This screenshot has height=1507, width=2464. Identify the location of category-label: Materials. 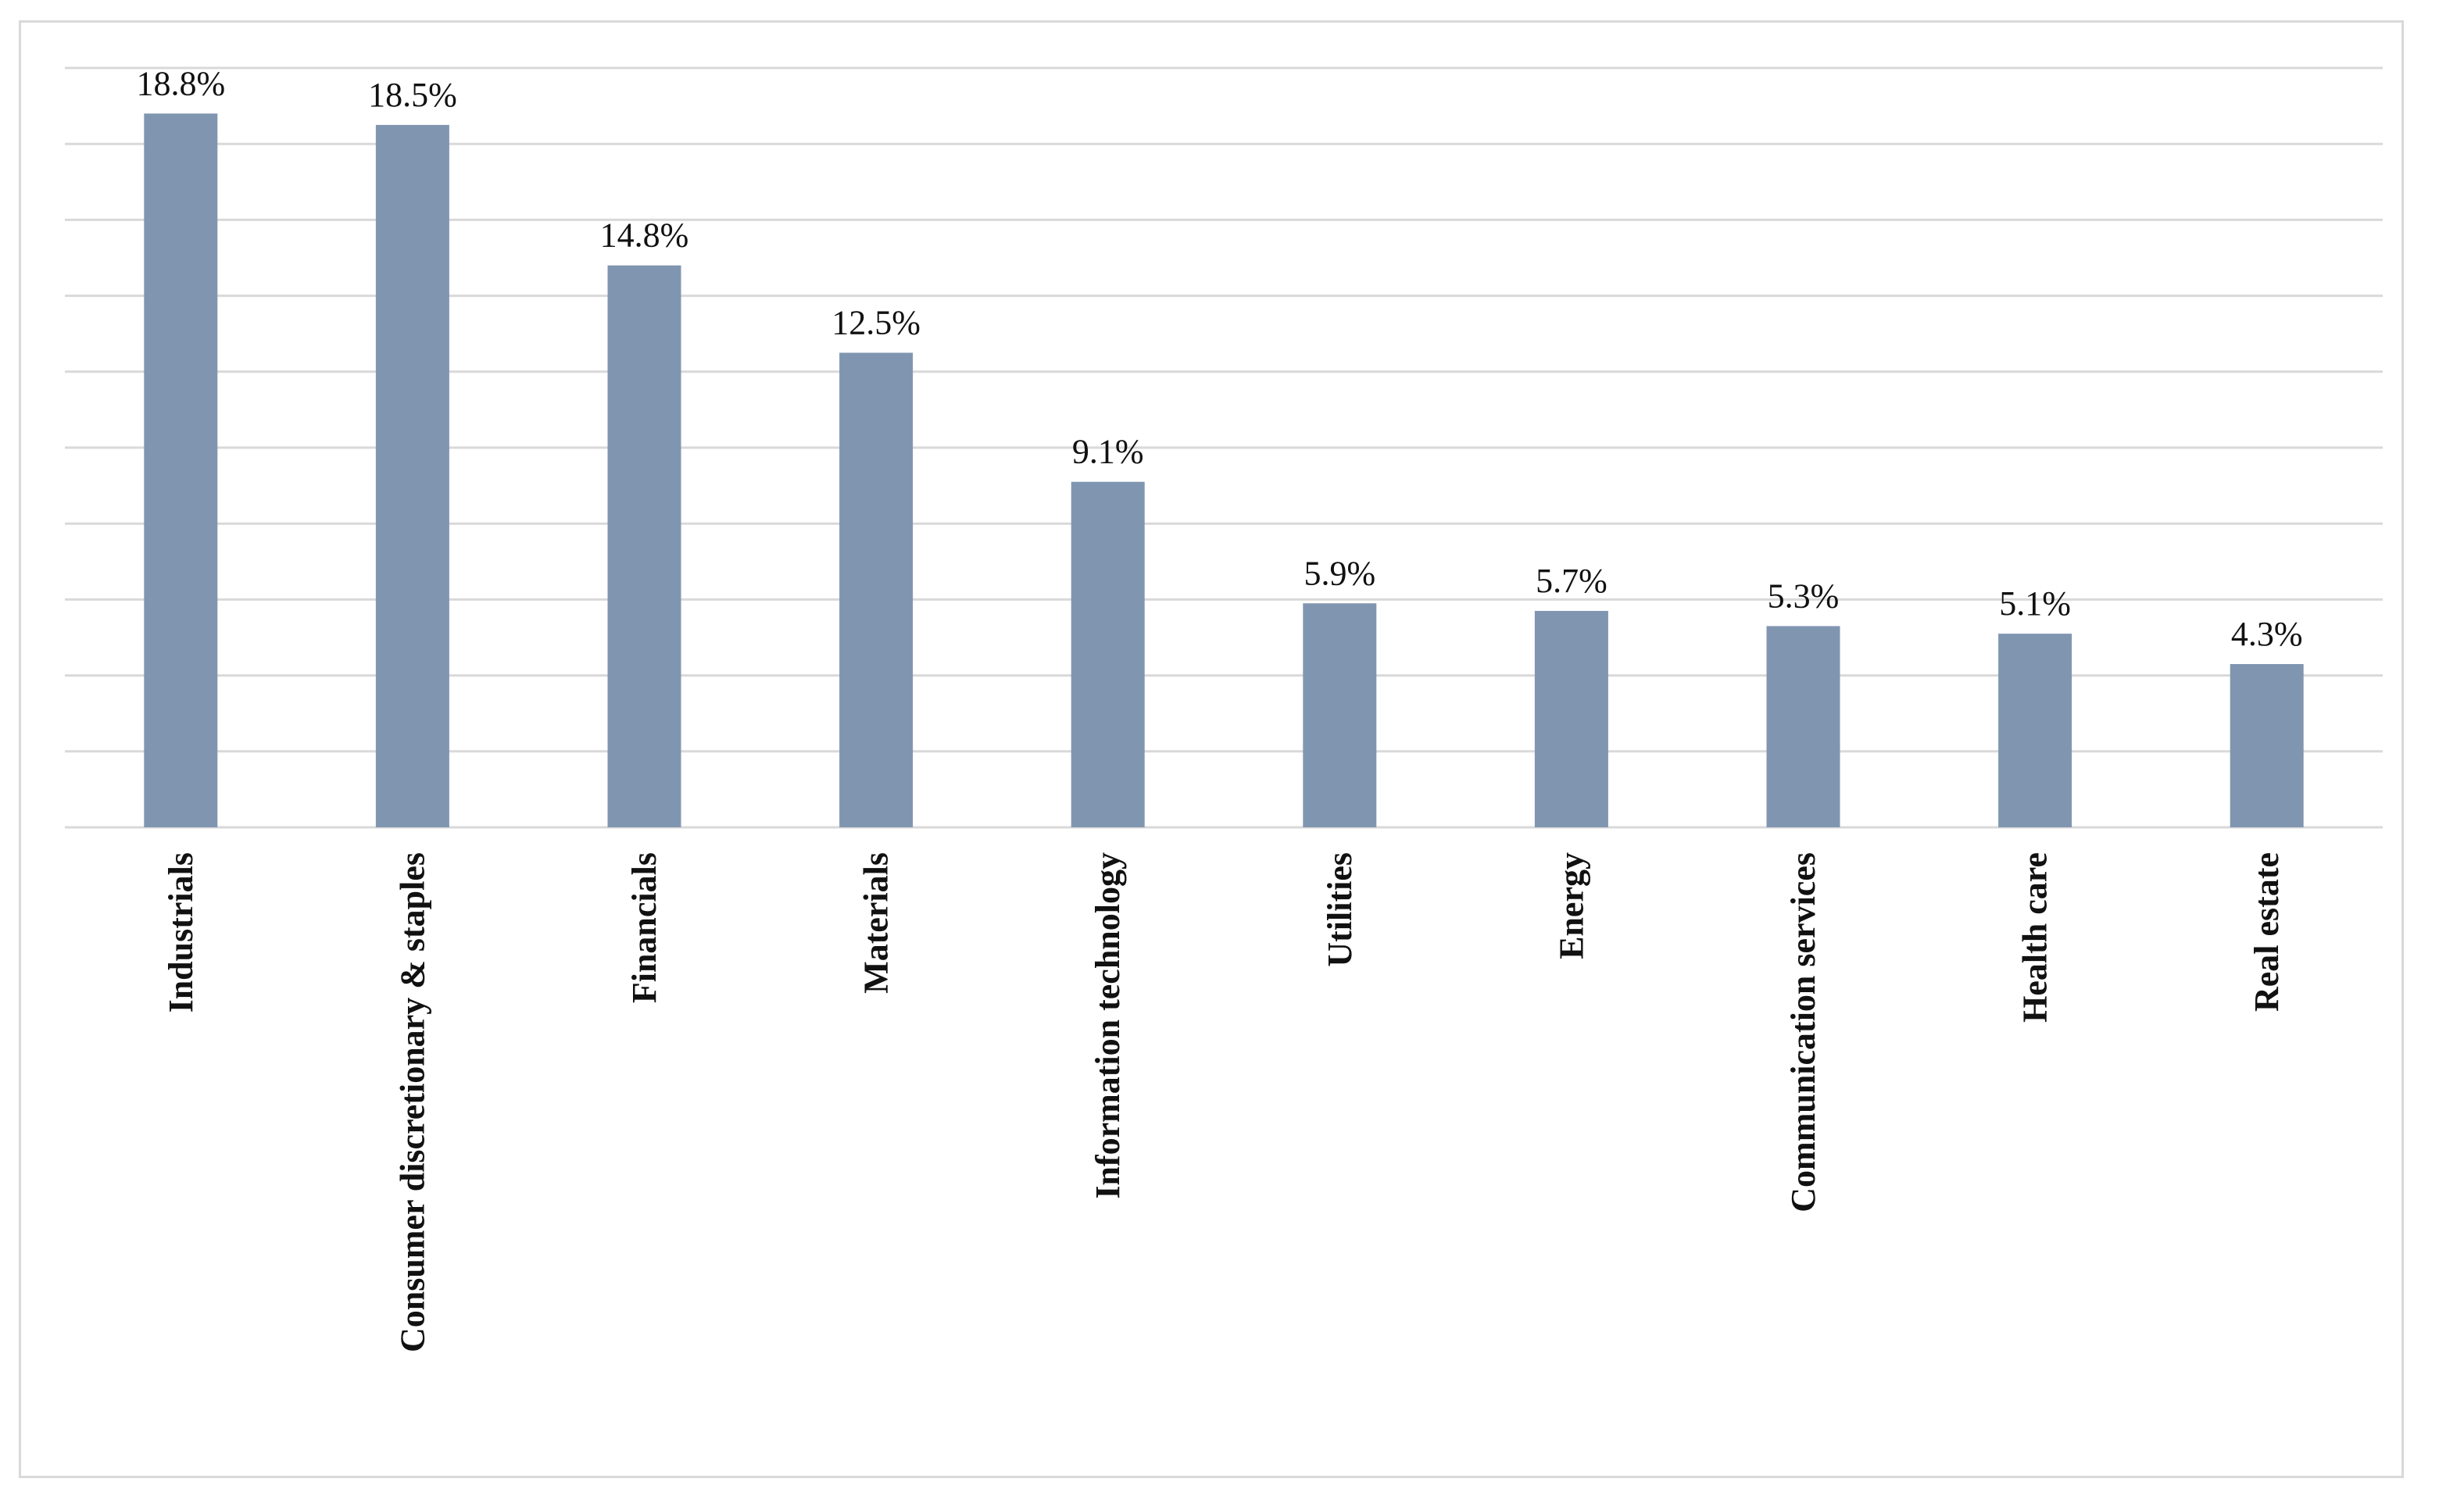
(876, 923).